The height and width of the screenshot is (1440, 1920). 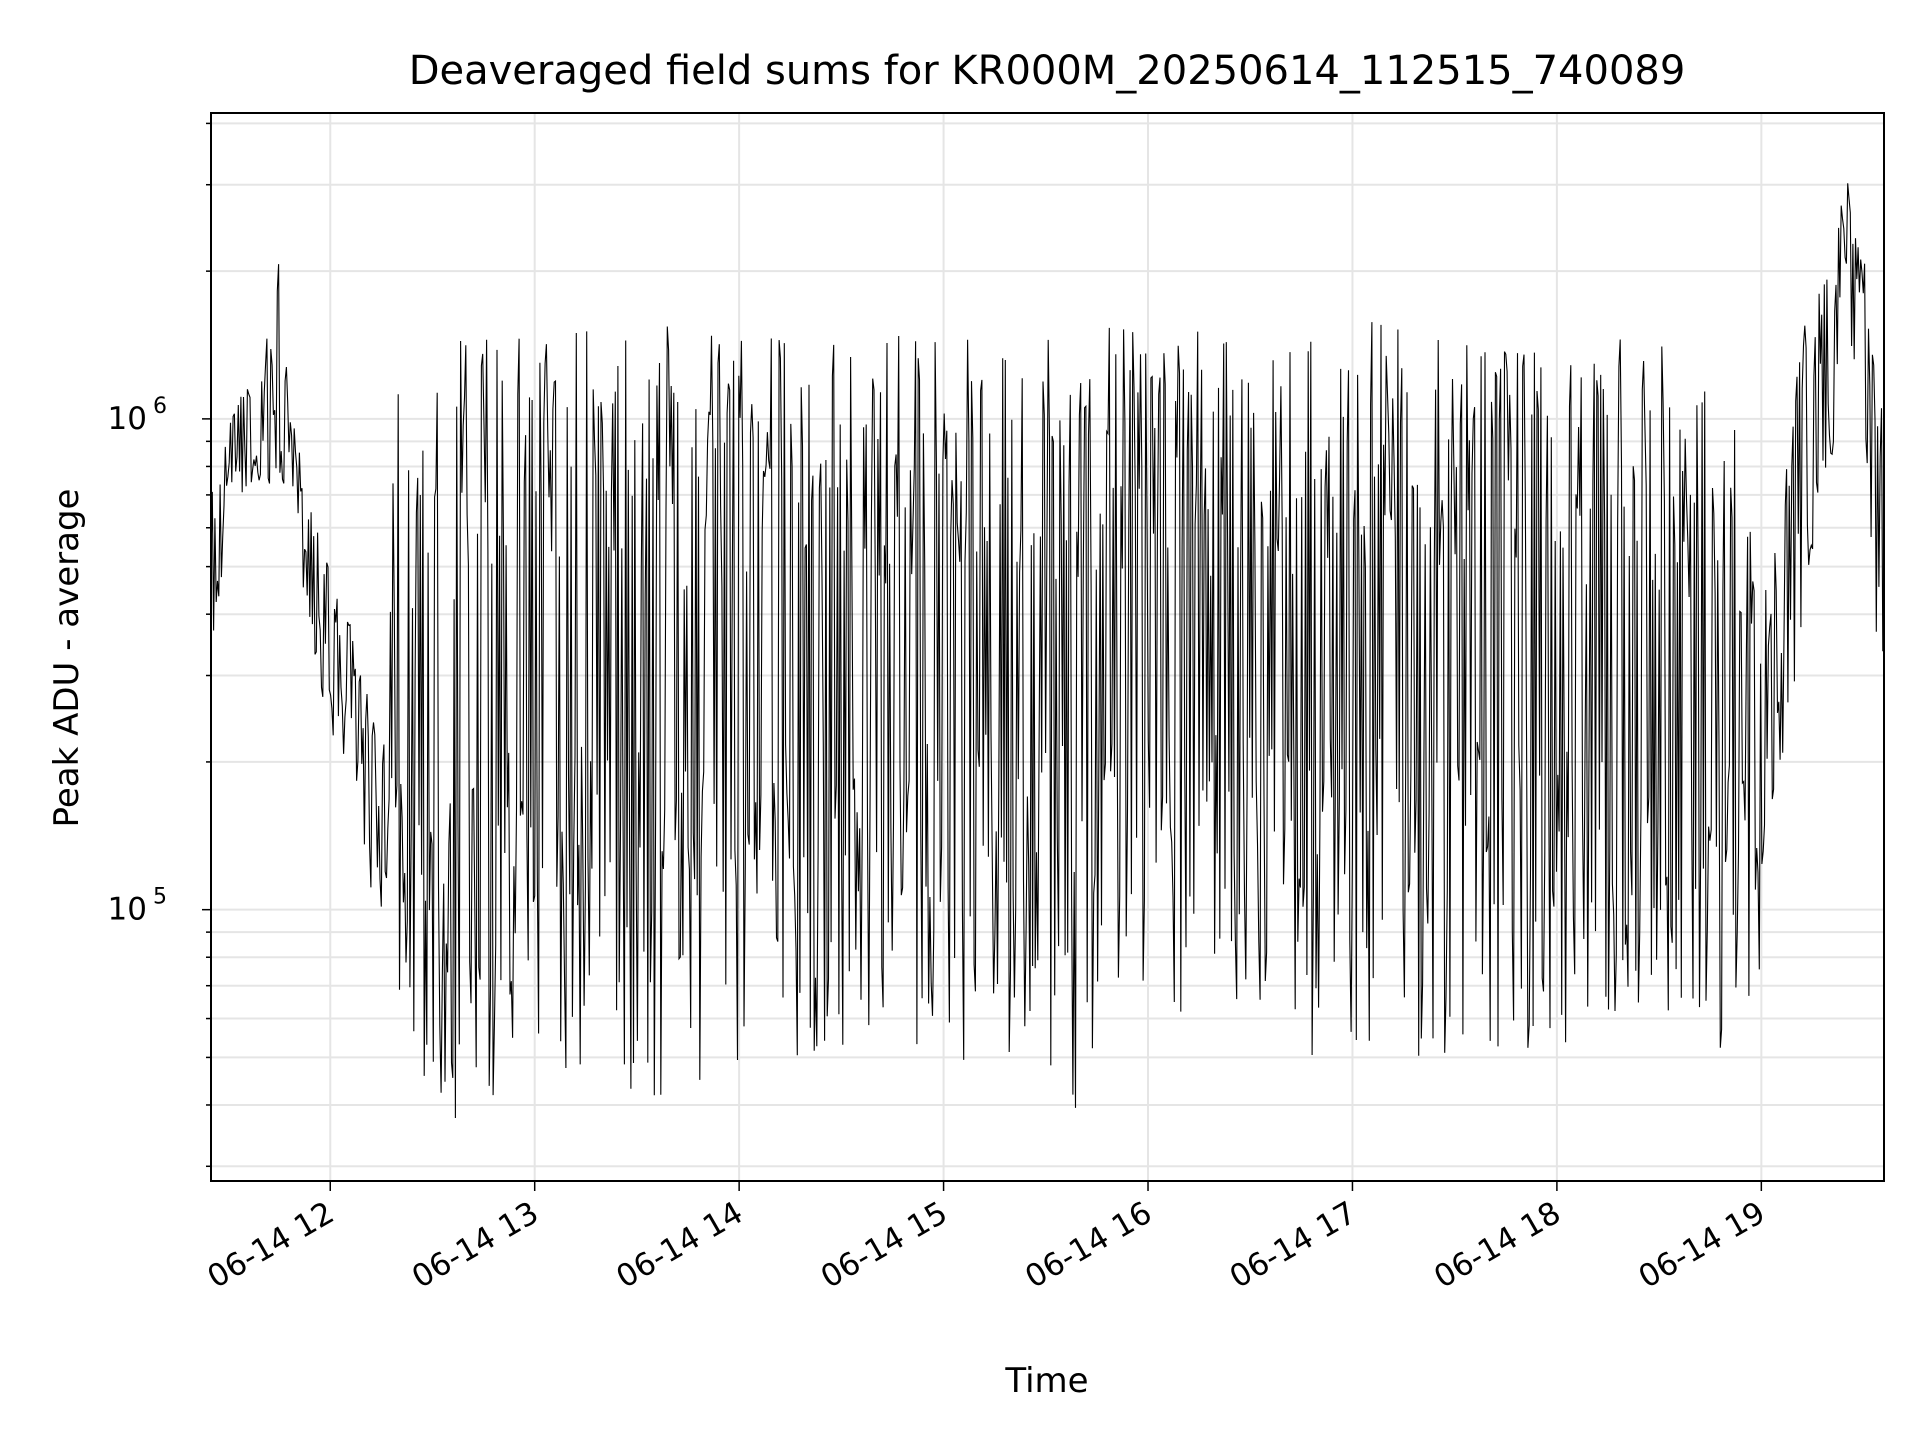 What do you see at coordinates (1046, 1381) in the screenshot?
I see `x-axis-label: Time` at bounding box center [1046, 1381].